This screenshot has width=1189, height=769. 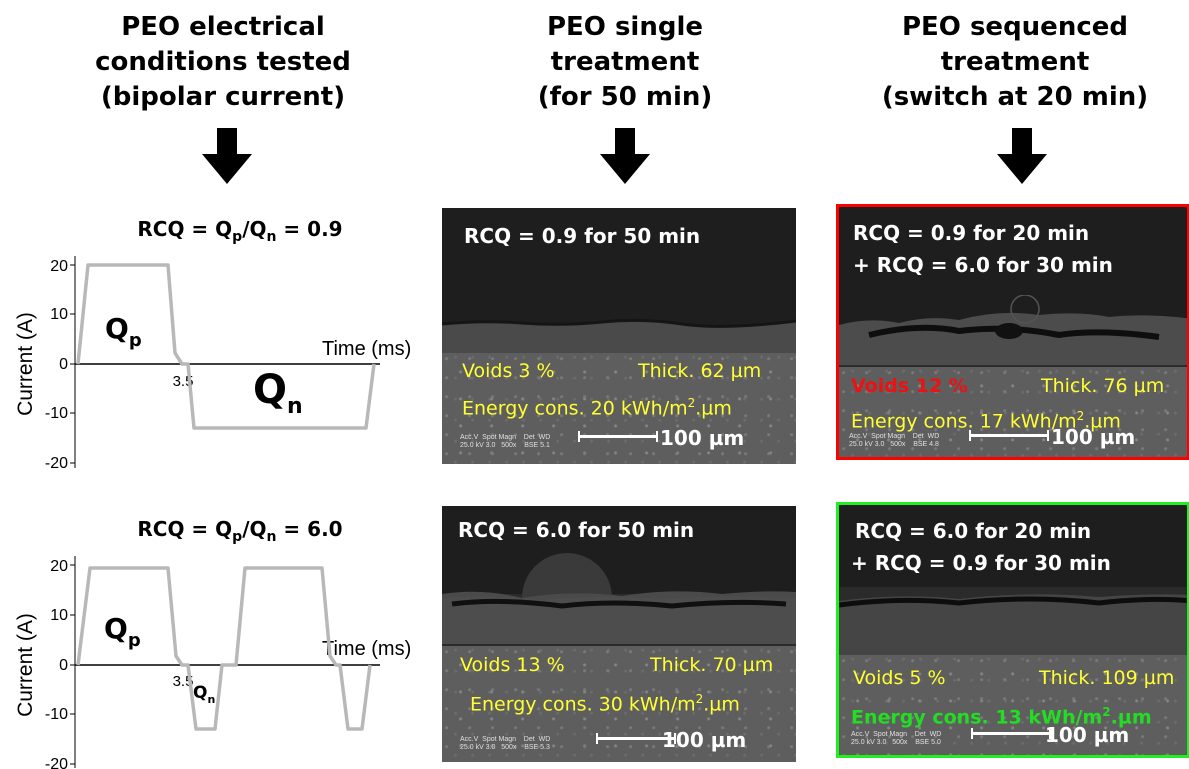 I want to click on voids-value: Voids 12 %, so click(x=909, y=386).